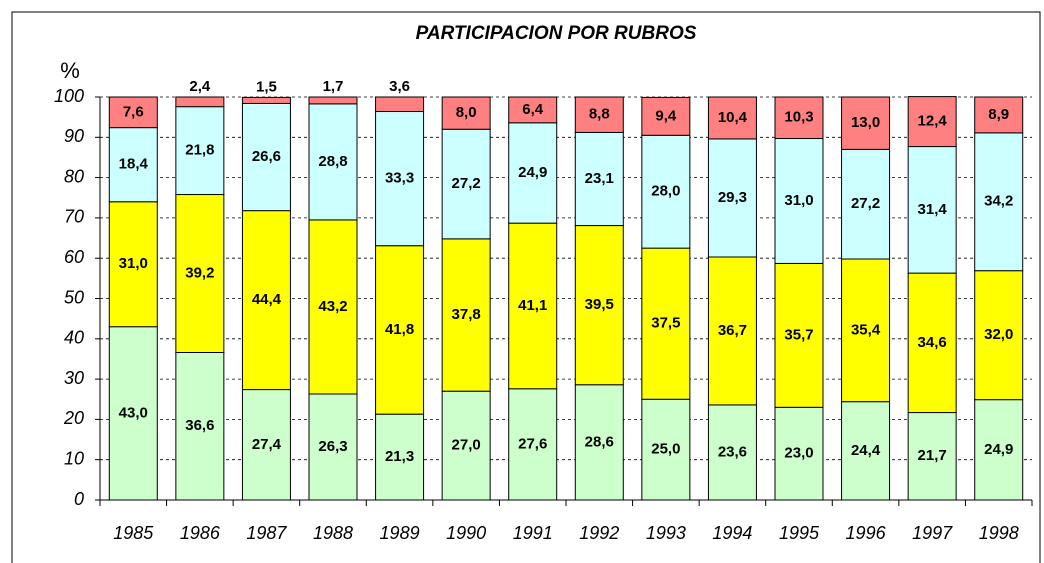 This screenshot has height=563, width=1044. I want to click on data-label: 8,8, so click(599, 114).